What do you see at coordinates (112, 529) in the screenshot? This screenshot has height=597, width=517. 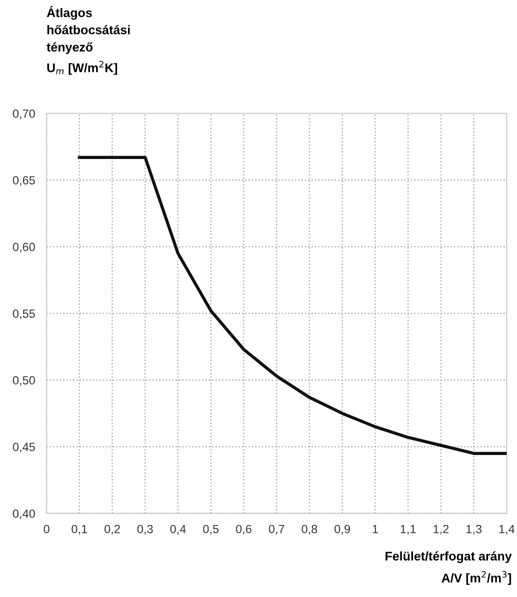 I see `x-tick-label: 0,2` at bounding box center [112, 529].